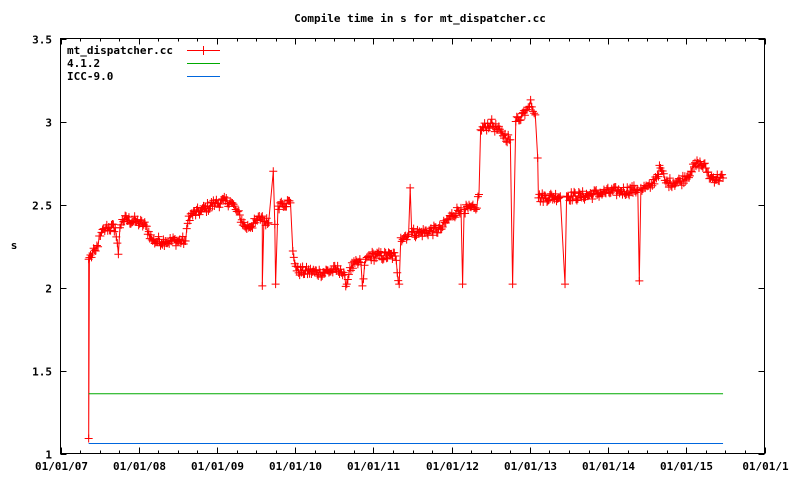  Describe the element at coordinates (48, 455) in the screenshot. I see `y-tick-label: 1` at that location.